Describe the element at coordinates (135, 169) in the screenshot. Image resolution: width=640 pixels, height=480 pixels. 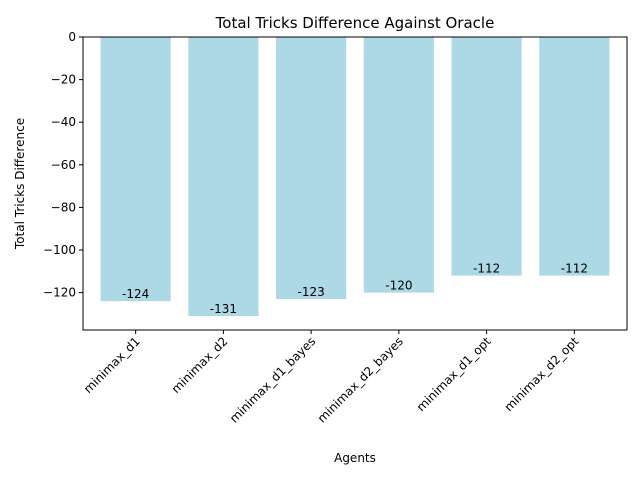
I see `bar-minimax_d1` at that location.